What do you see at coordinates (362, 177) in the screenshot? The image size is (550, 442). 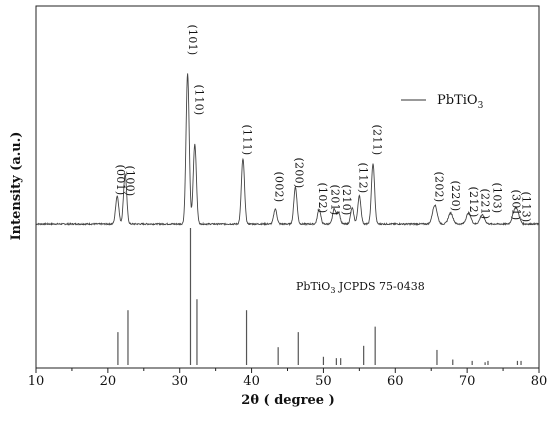 I see `peak-label: (112)` at bounding box center [362, 177].